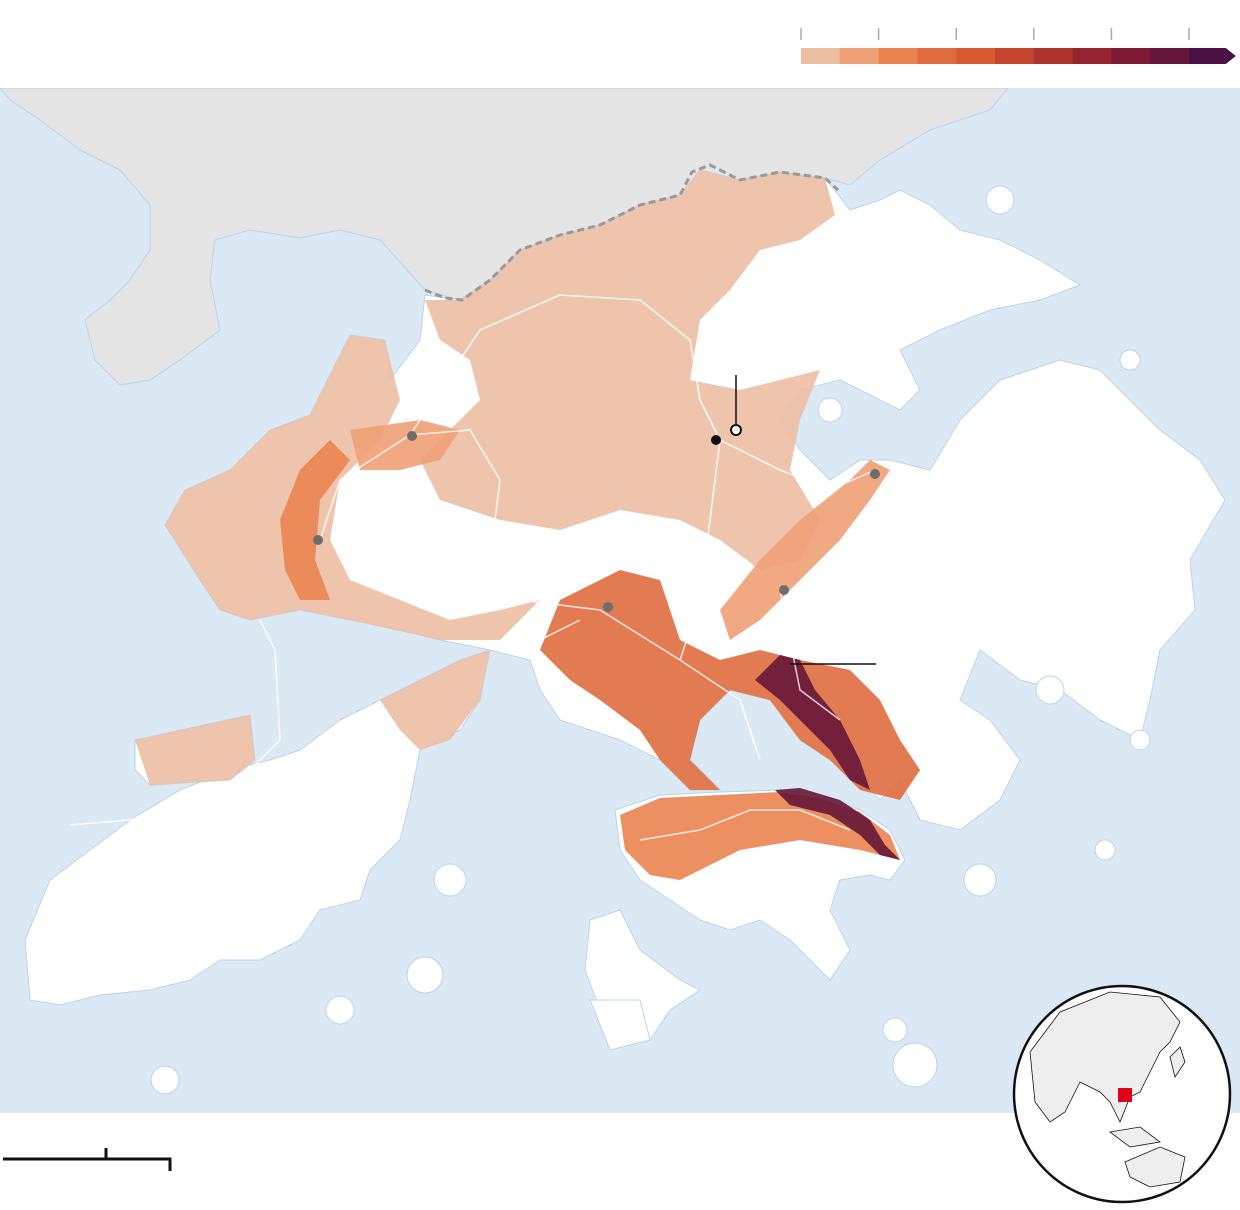  What do you see at coordinates (716, 440) in the screenshot?
I see `station-marker` at bounding box center [716, 440].